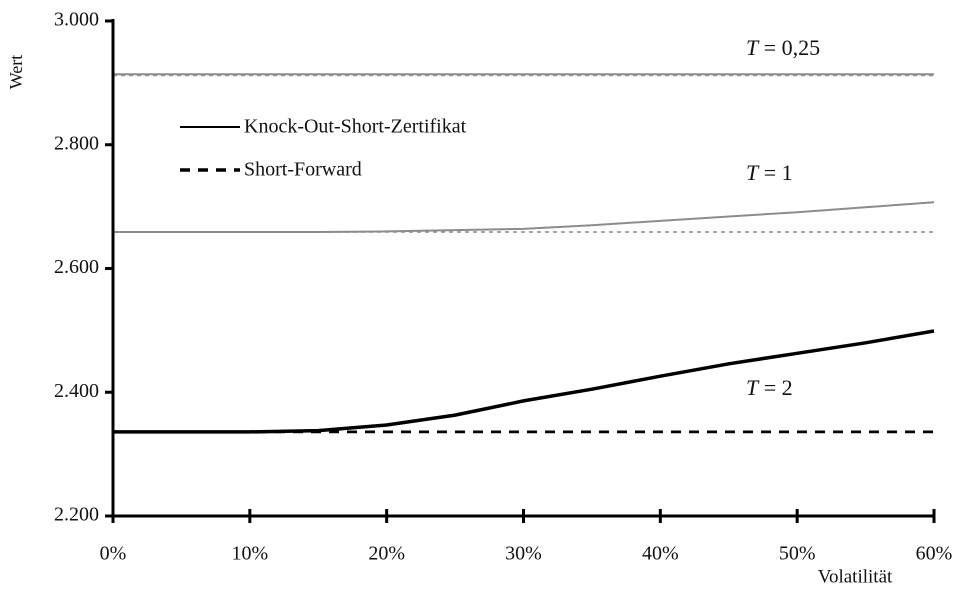 The image size is (959, 589). Describe the element at coordinates (660, 554) in the screenshot. I see `x-tick-label: 40%` at that location.